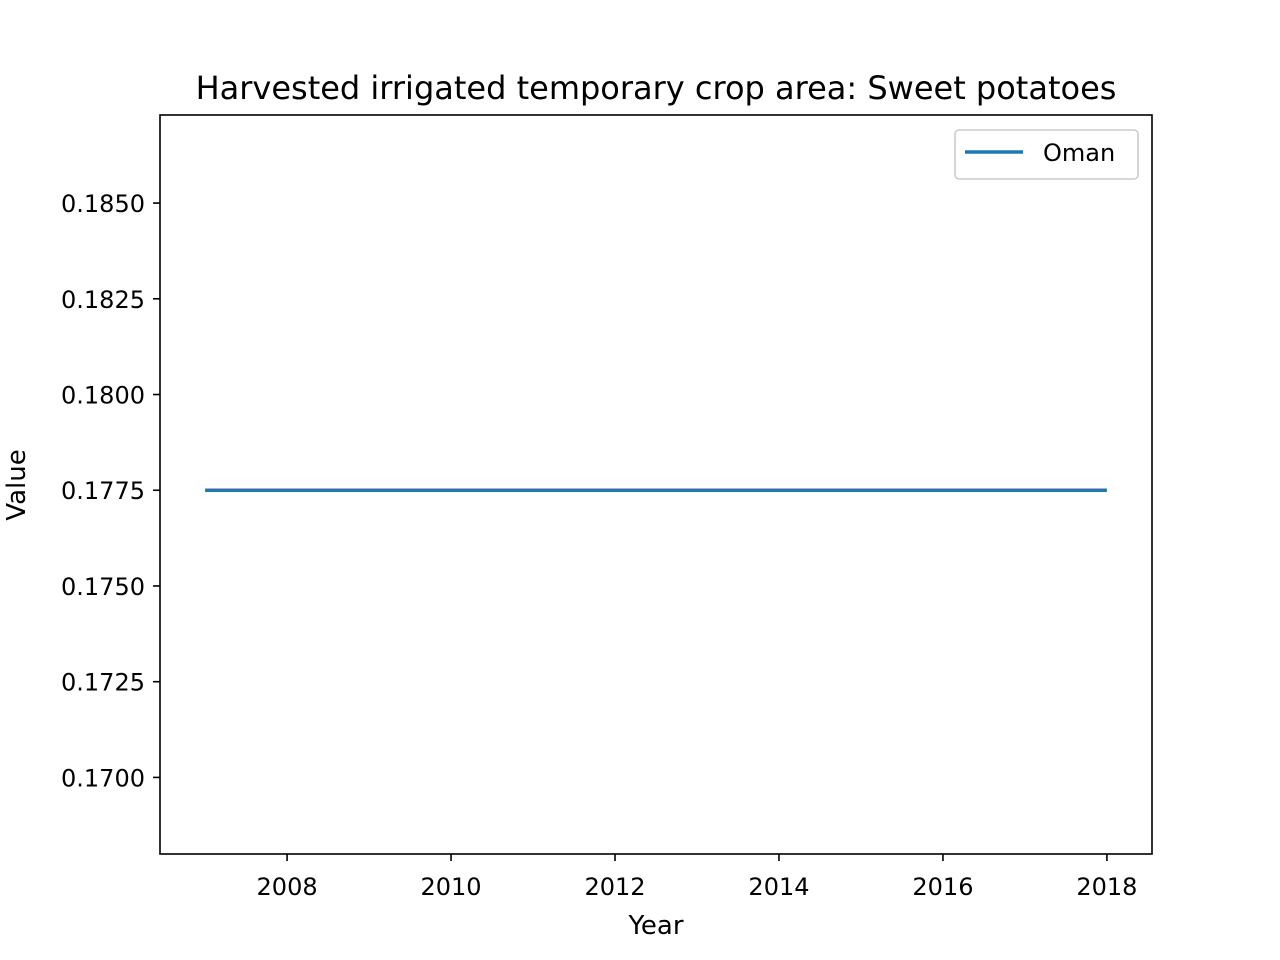 This screenshot has width=1280, height=960. What do you see at coordinates (103, 778) in the screenshot?
I see `y-tick-label: 0.1700` at bounding box center [103, 778].